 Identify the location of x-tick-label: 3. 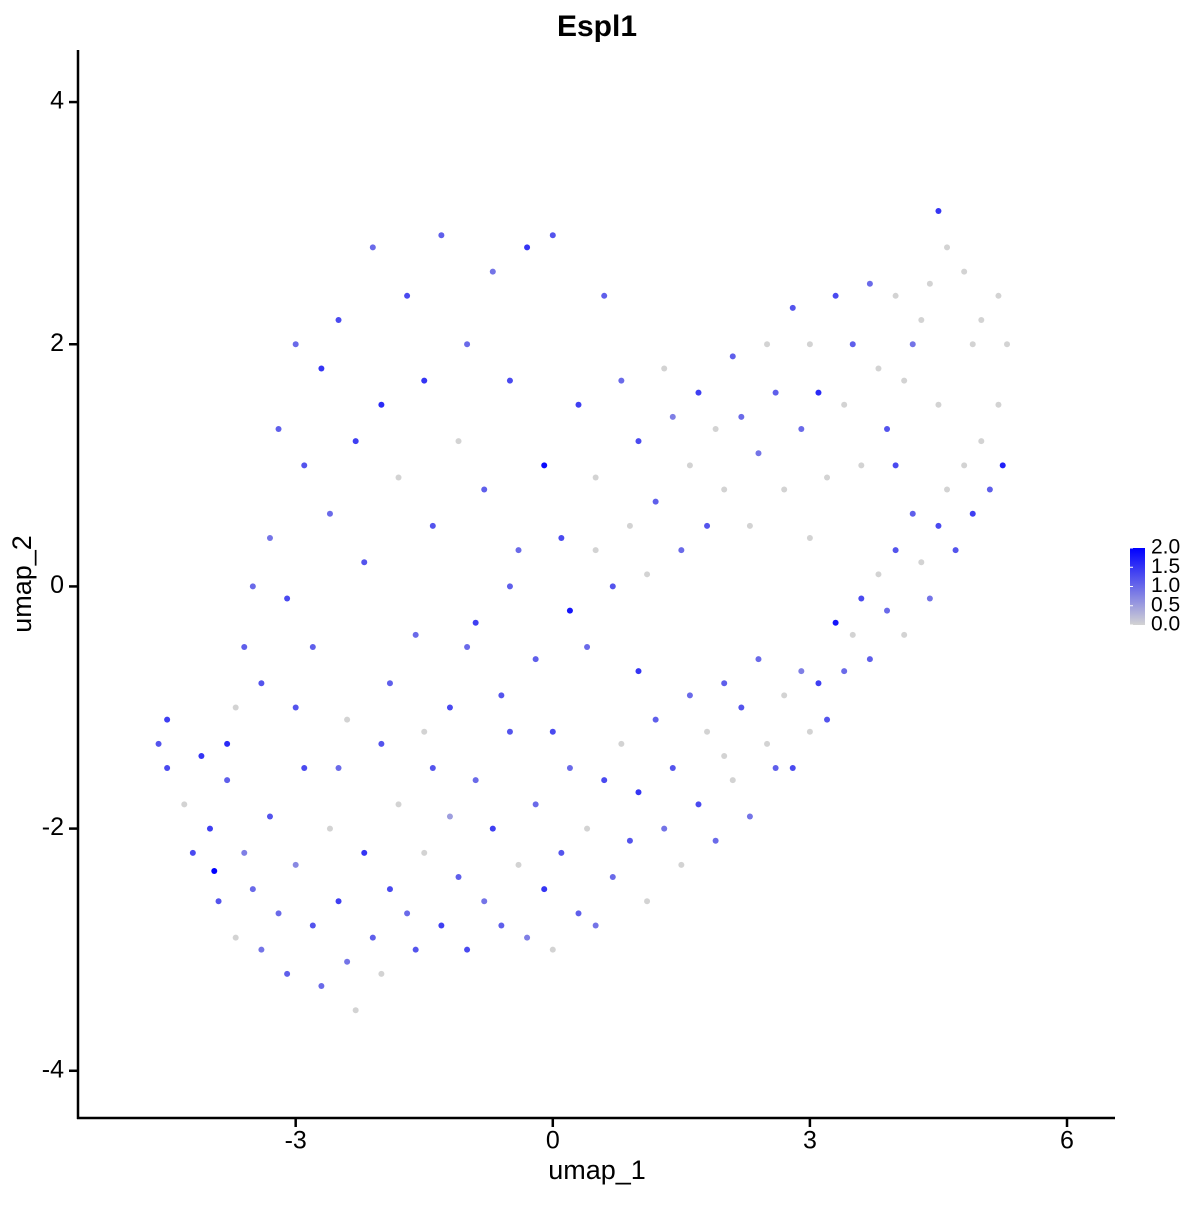
(810, 1141).